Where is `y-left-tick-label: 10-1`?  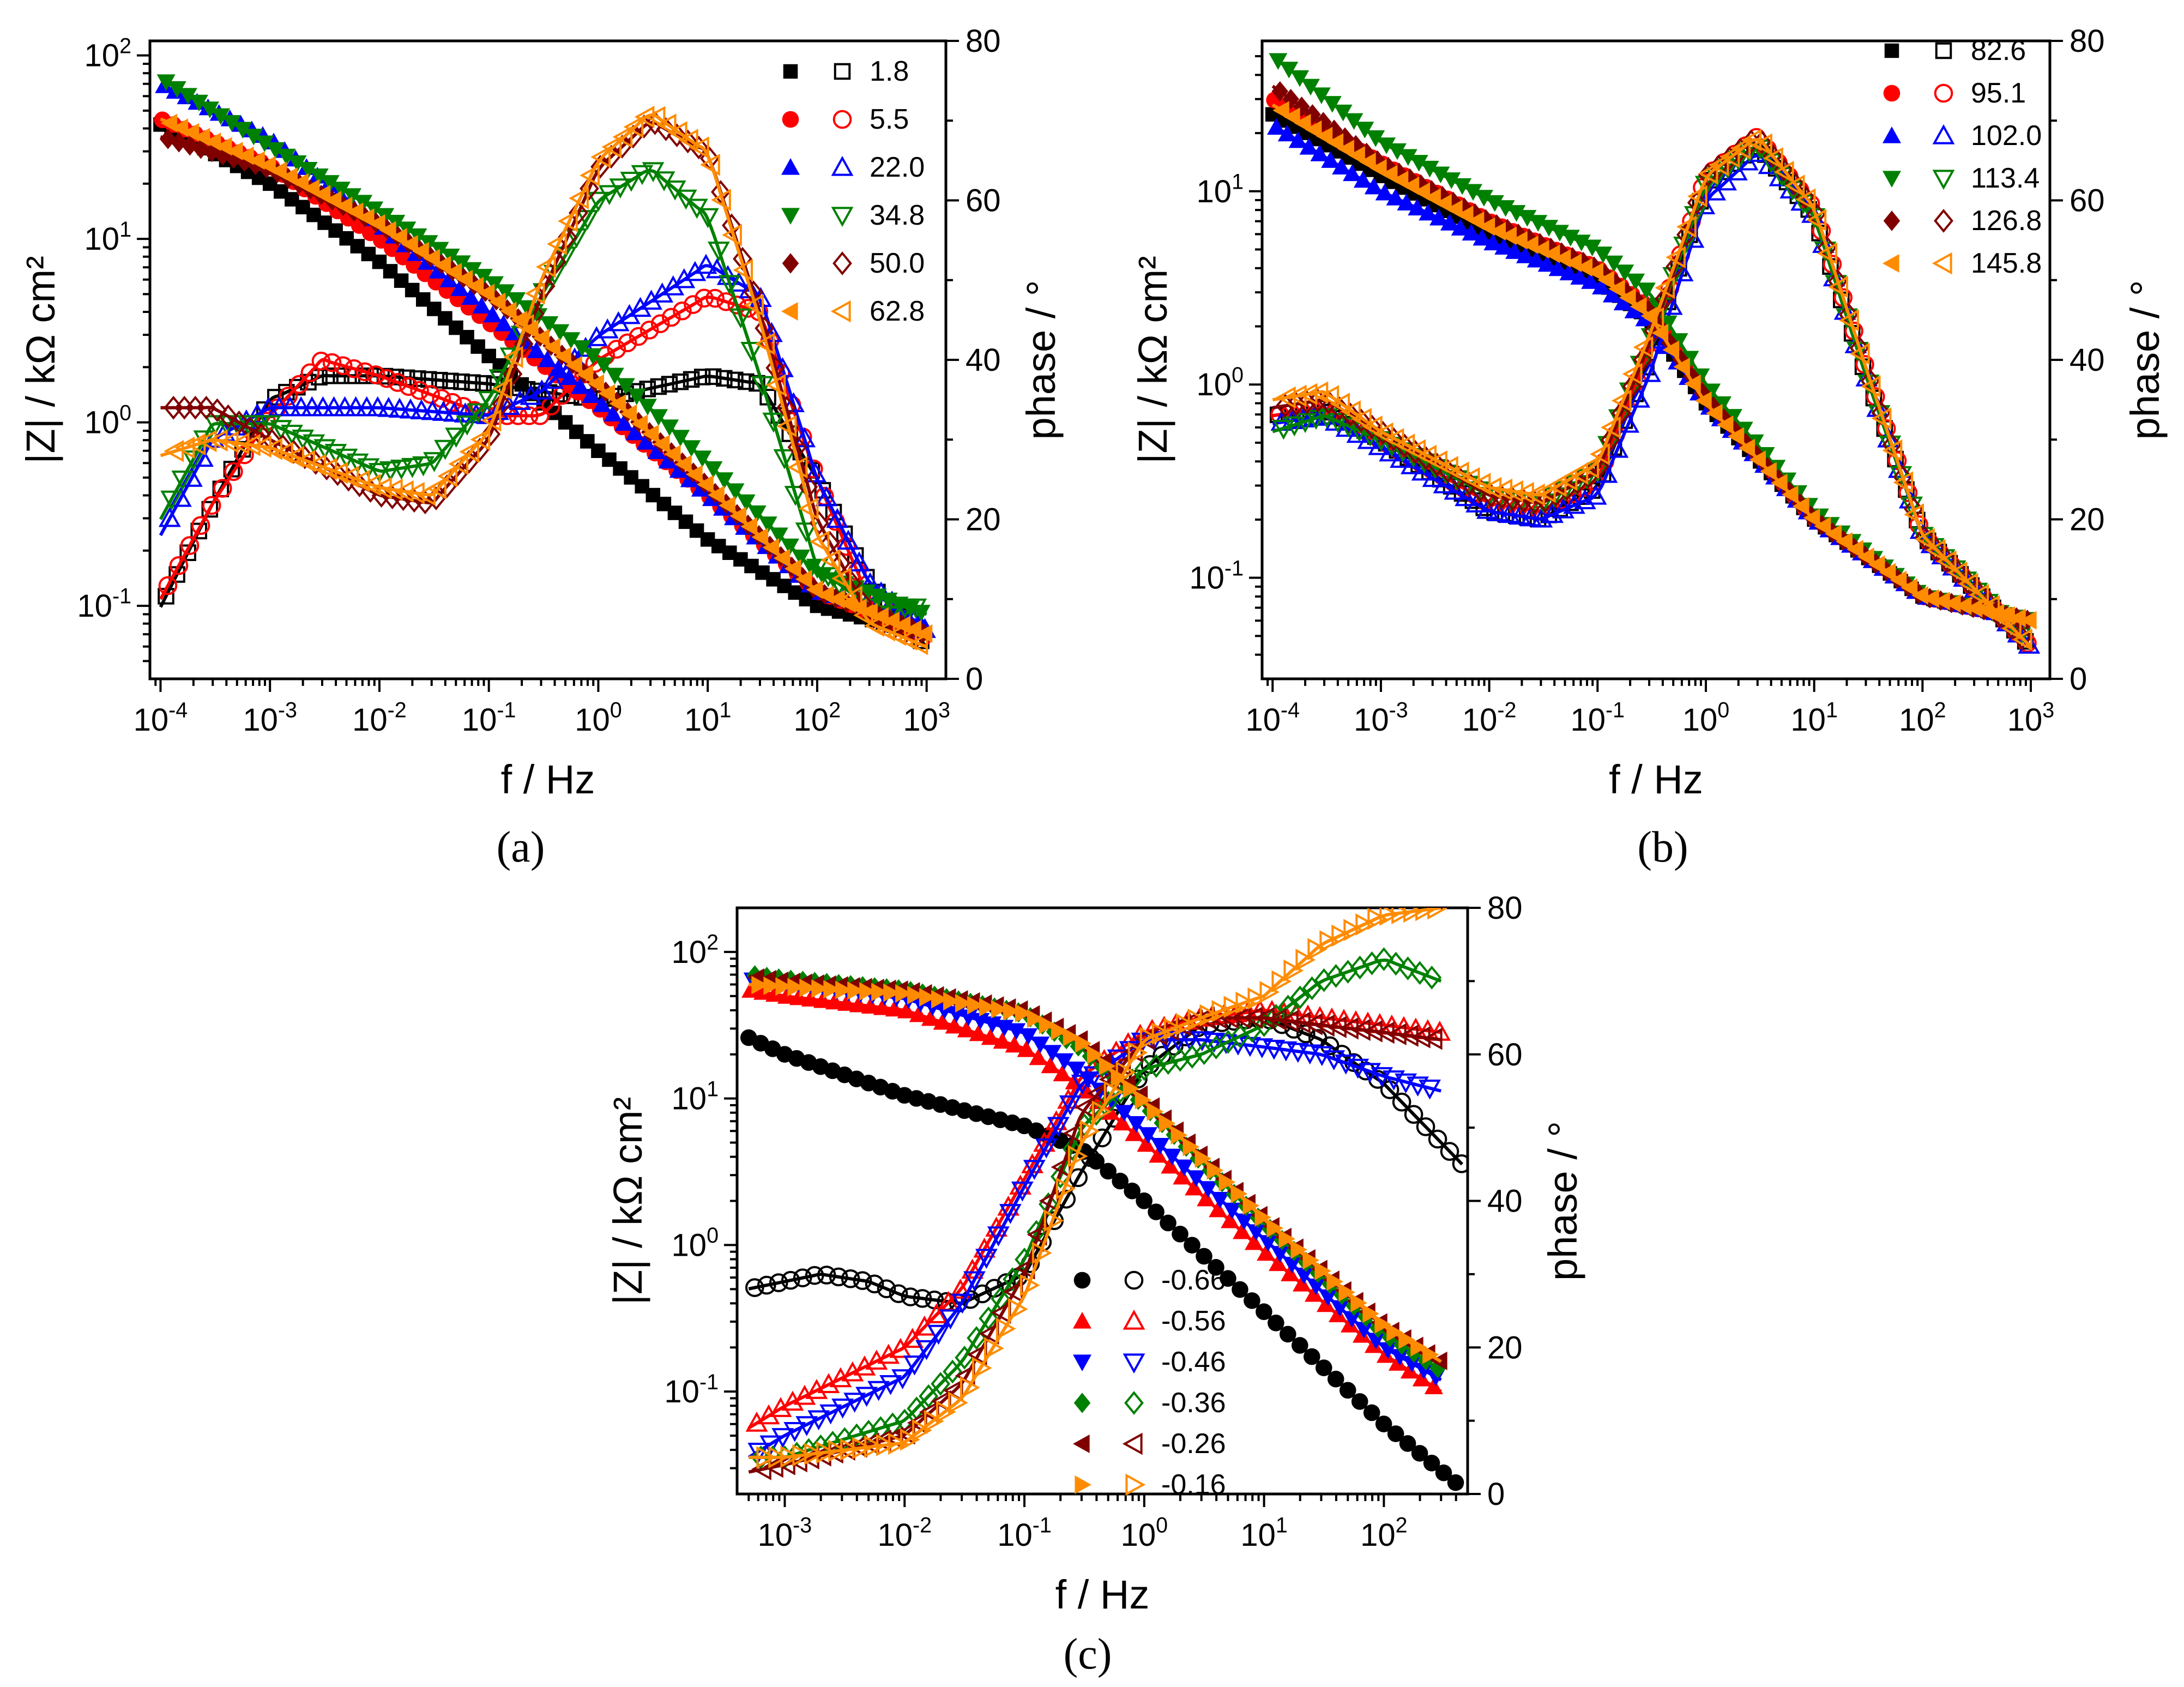
y-left-tick-label: 10-1 is located at coordinates (1216, 575).